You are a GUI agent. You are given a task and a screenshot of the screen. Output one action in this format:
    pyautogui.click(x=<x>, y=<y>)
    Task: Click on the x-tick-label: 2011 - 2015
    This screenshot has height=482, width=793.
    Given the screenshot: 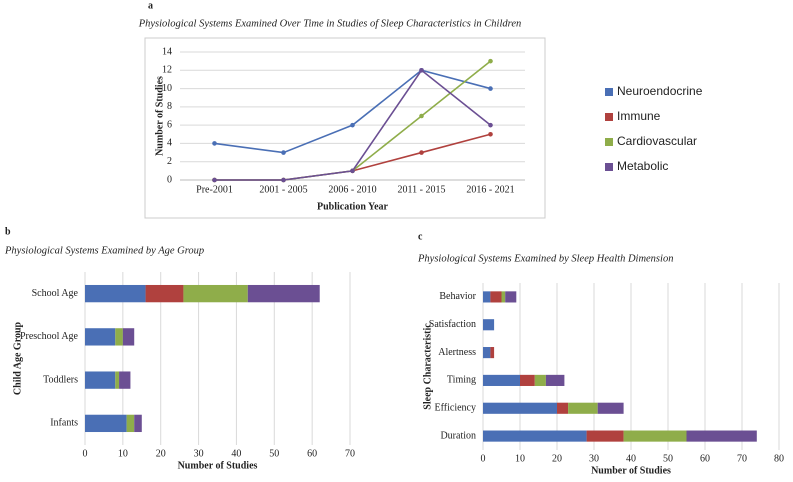 What is the action you would take?
    pyautogui.click(x=422, y=189)
    